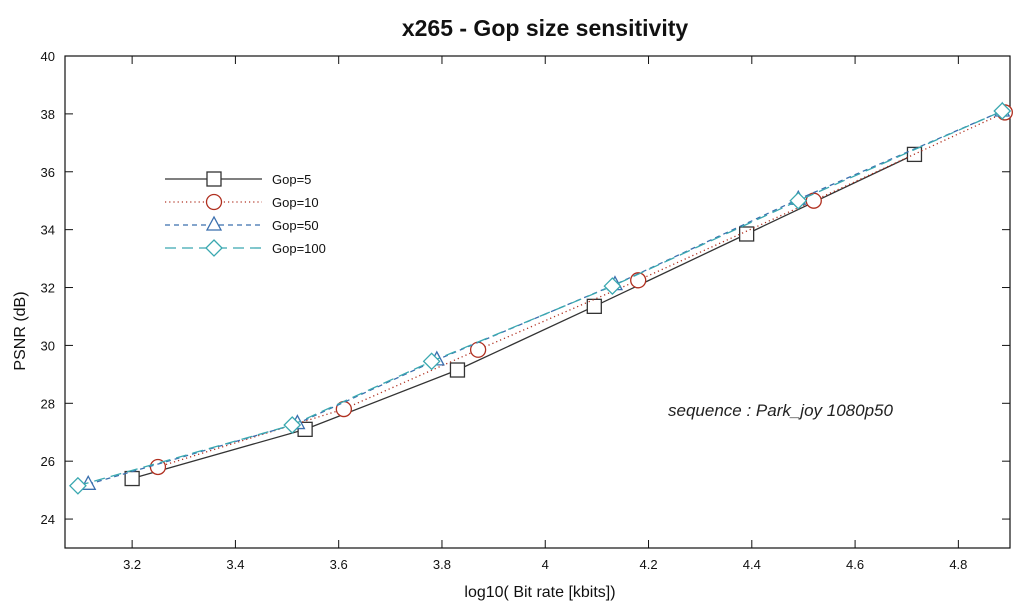 This screenshot has height=605, width=1016. I want to click on legend-label: Gop=5, so click(291, 179).